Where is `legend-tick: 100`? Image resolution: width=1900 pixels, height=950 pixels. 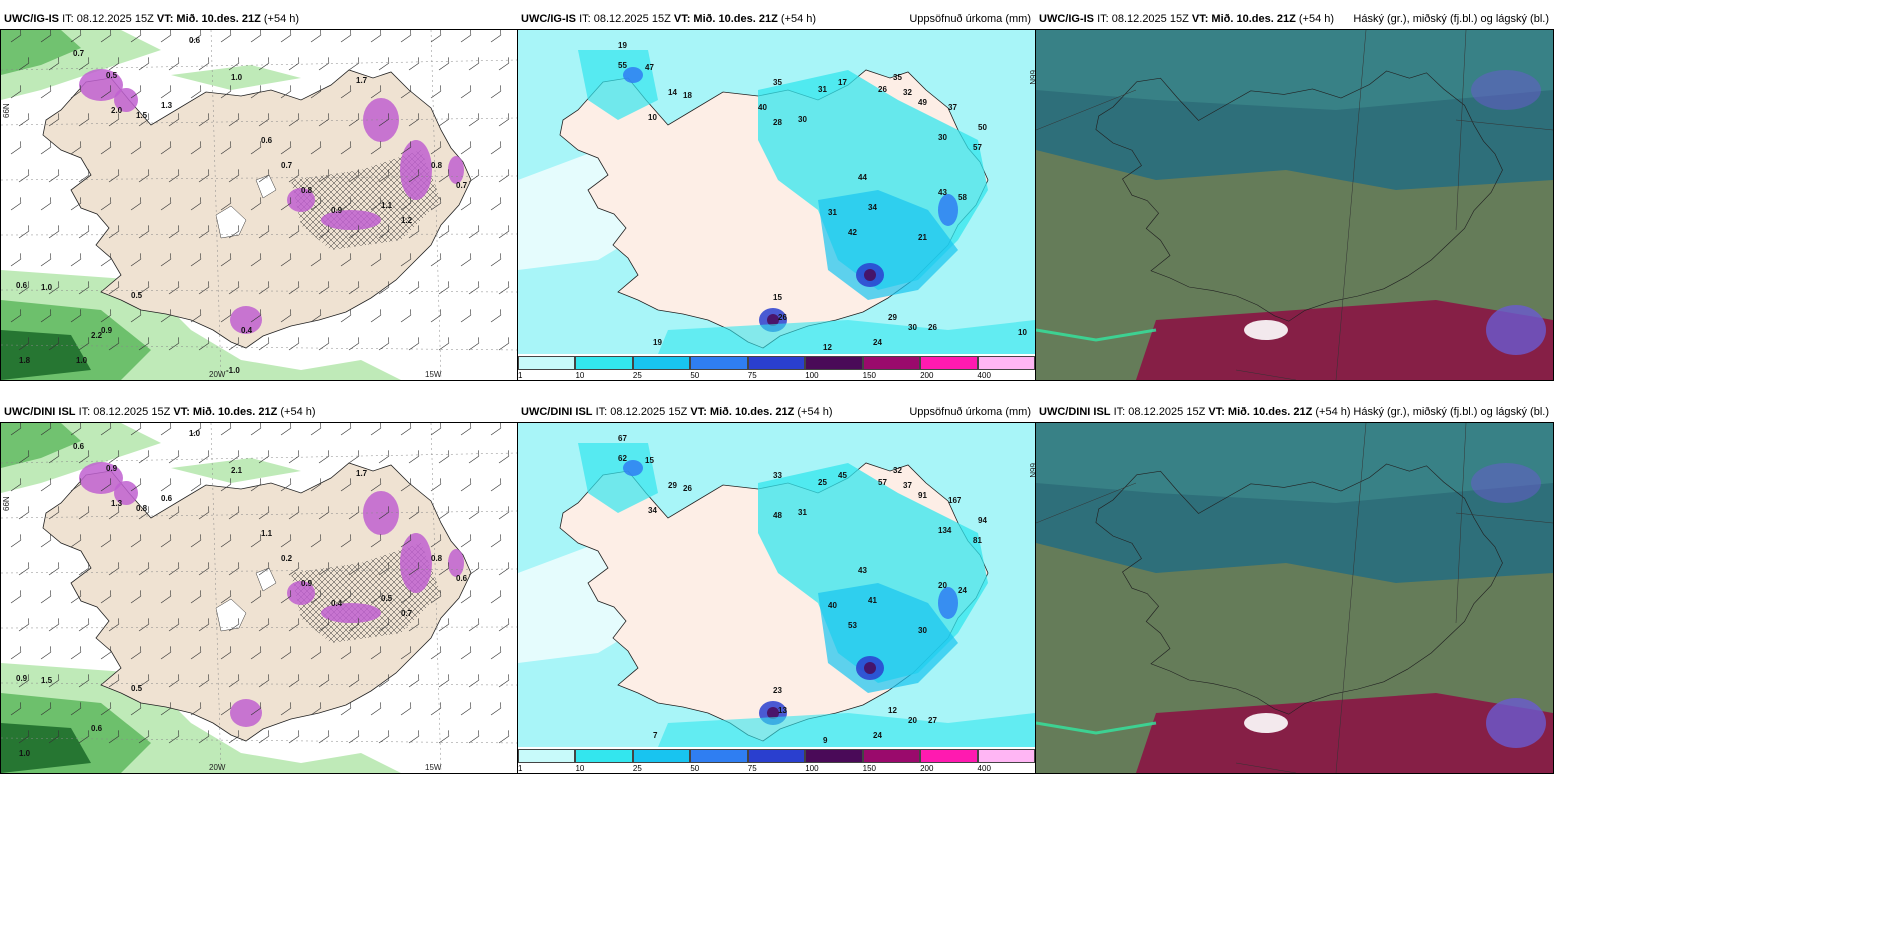 legend-tick: 100 is located at coordinates (812, 375).